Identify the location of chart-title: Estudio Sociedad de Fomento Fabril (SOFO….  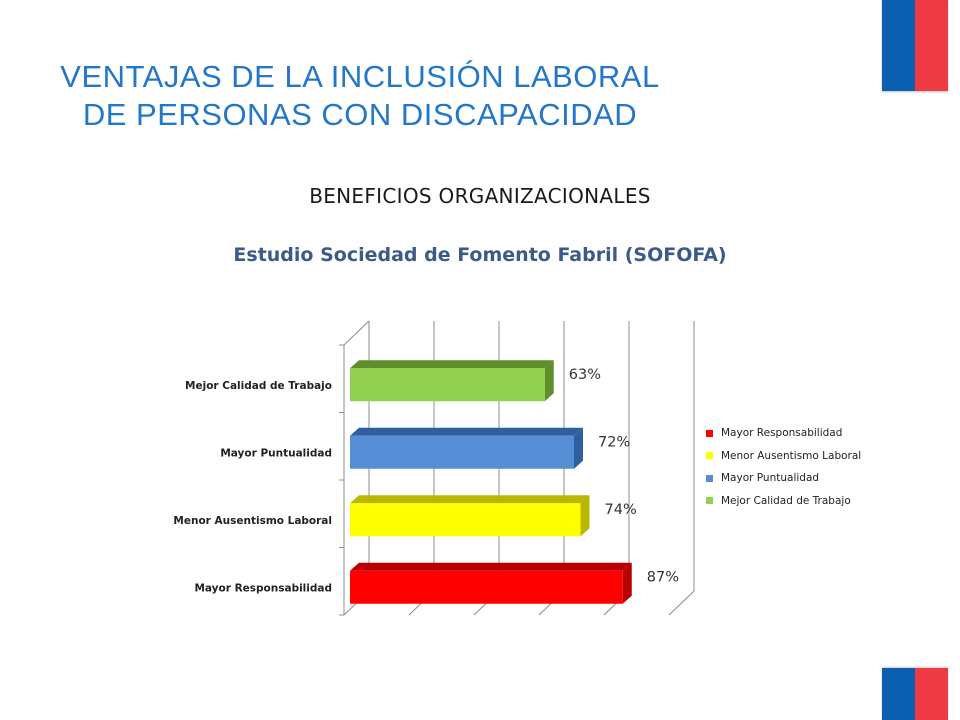
(480, 255).